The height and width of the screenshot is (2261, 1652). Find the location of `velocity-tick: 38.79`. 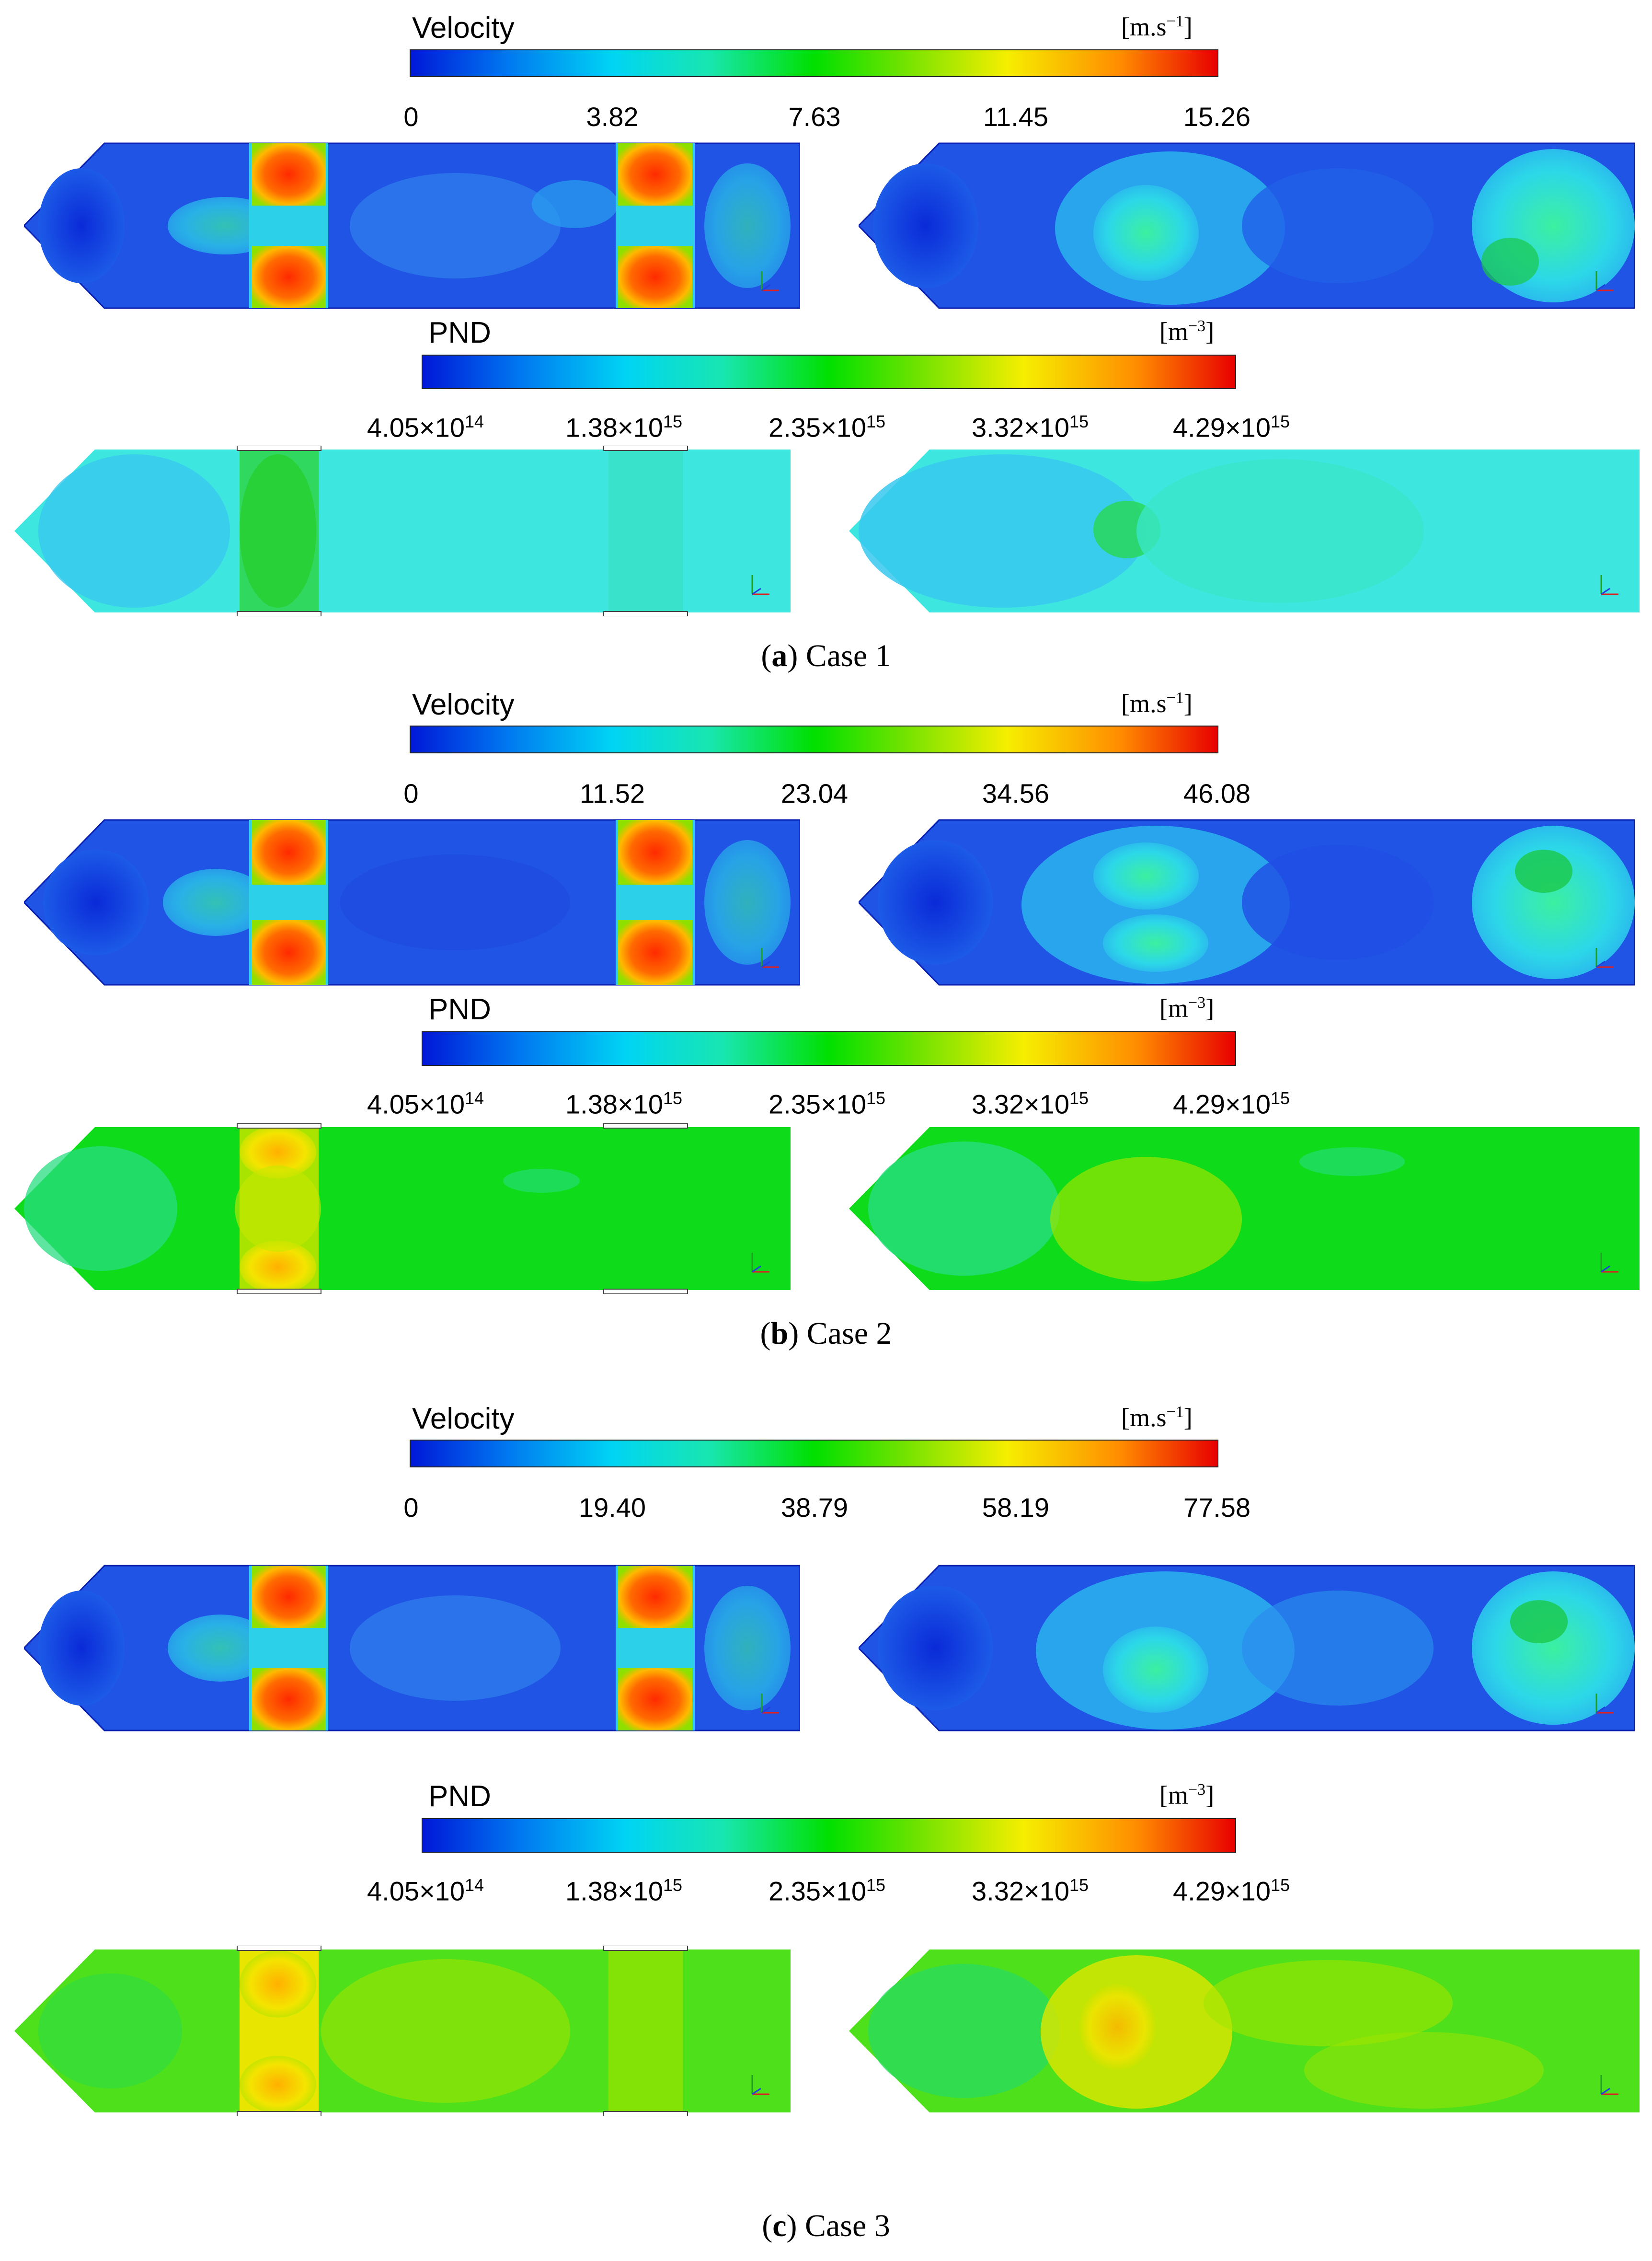

velocity-tick: 38.79 is located at coordinates (814, 1507).